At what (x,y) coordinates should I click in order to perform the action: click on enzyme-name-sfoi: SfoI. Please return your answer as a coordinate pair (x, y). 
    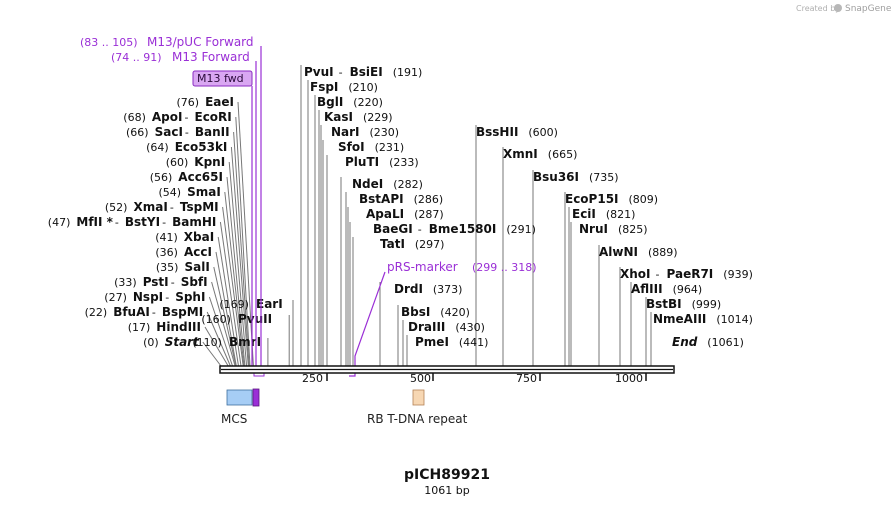
    Looking at the image, I should click on (351, 147).